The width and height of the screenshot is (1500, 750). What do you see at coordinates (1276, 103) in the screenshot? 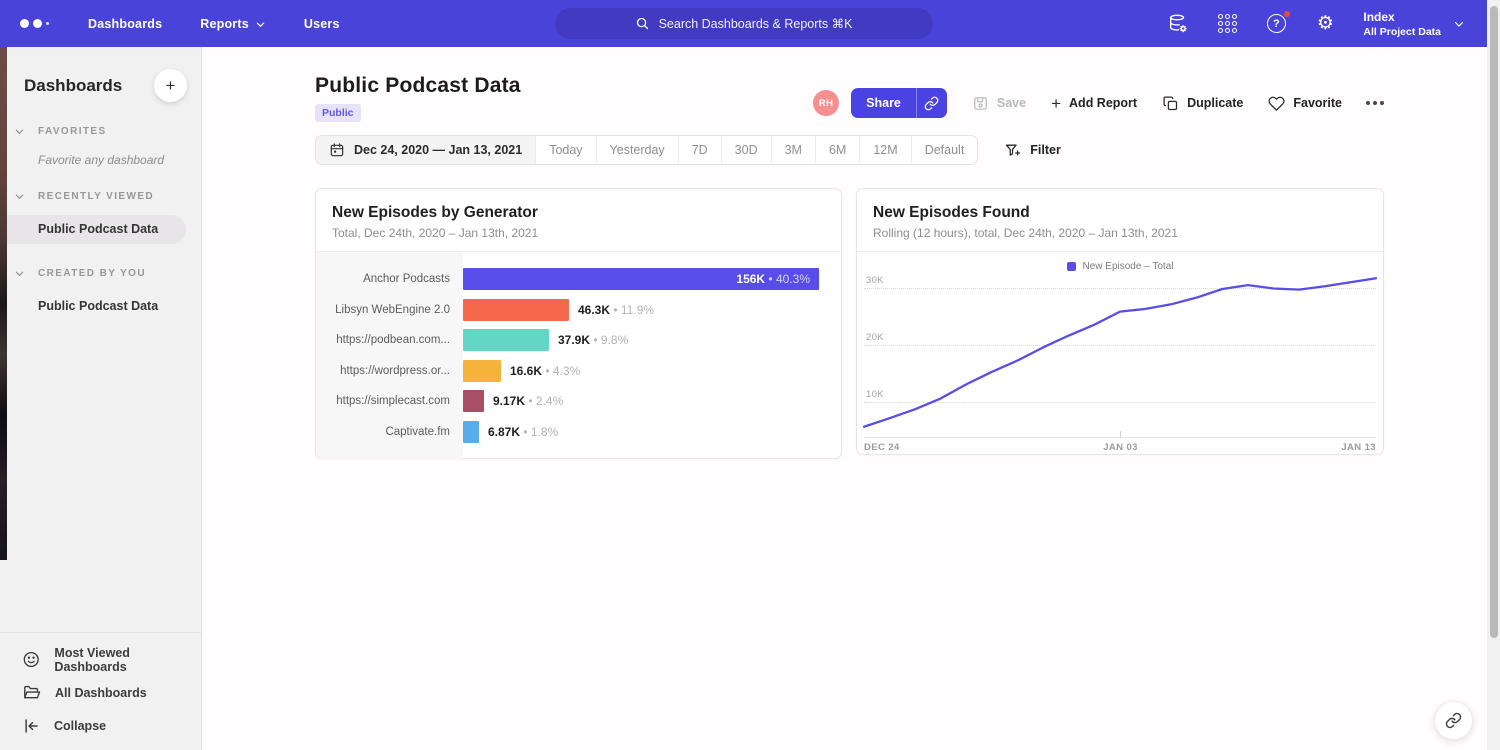
I see `heart-icon` at bounding box center [1276, 103].